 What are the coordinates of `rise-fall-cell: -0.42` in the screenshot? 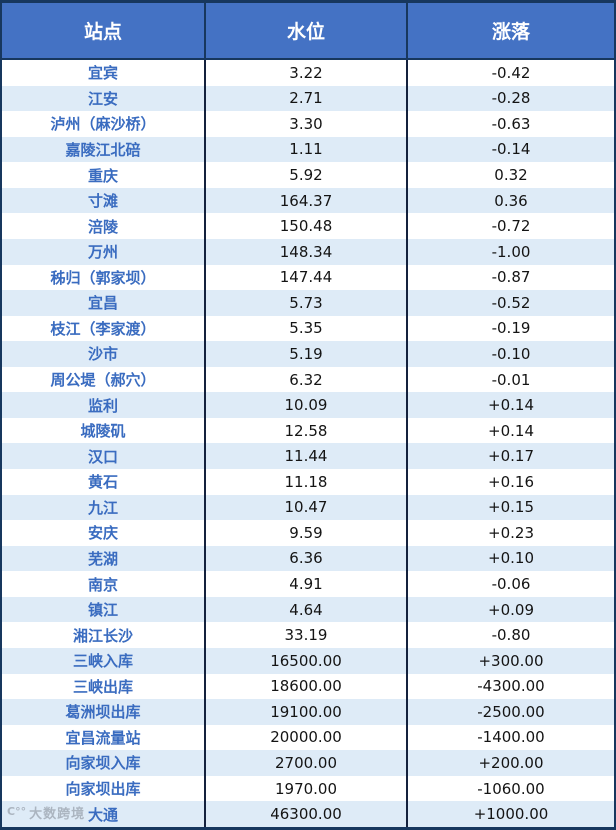 It's located at (511, 72).